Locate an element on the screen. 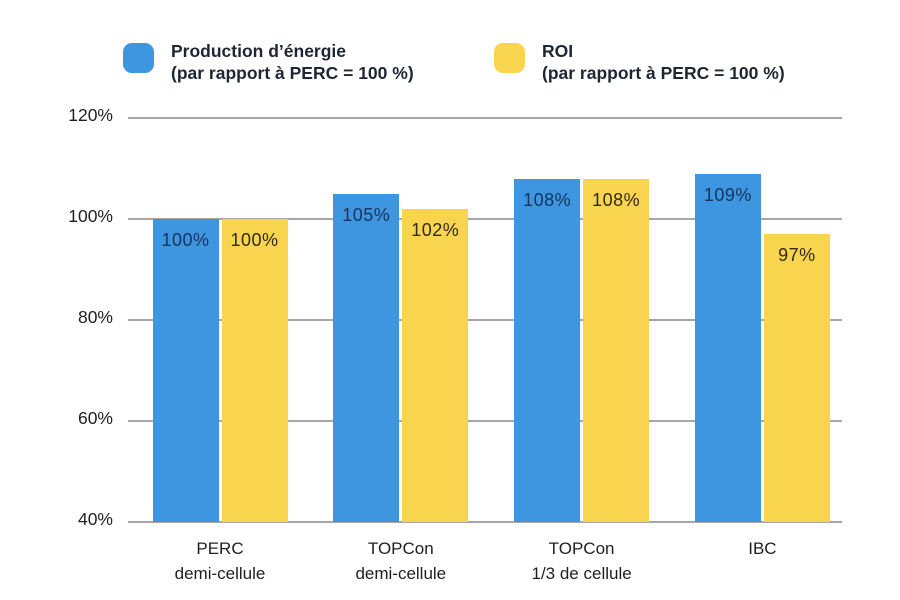  legend-note-production: (par rapport à PERC = 100 %) is located at coordinates (292, 73).